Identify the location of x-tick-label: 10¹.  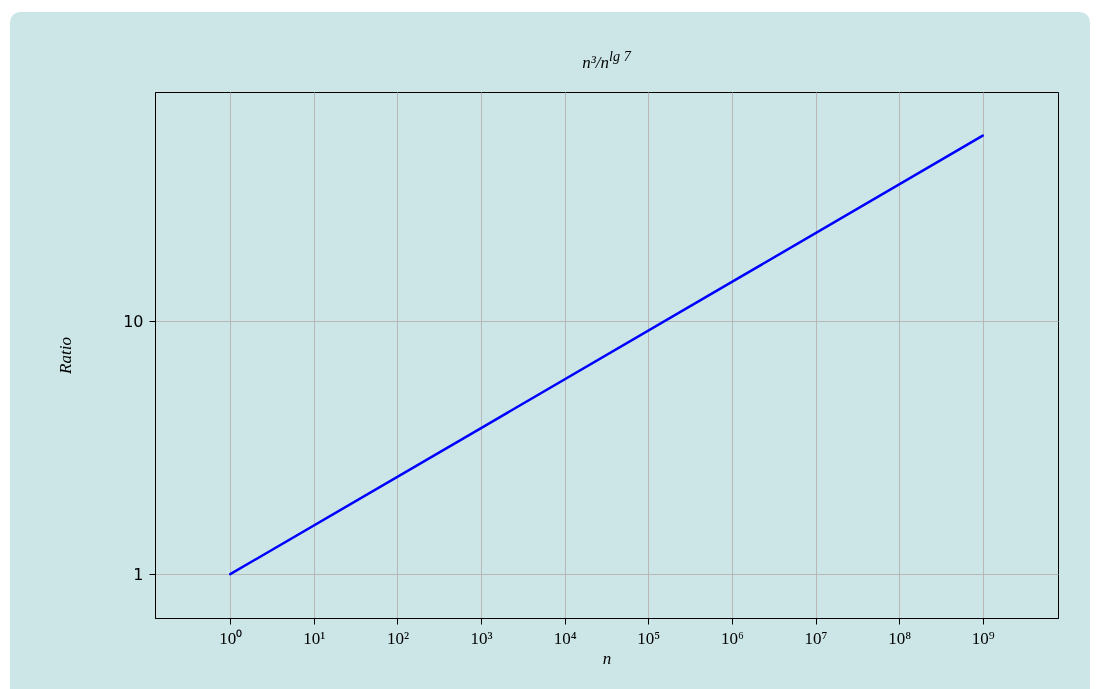
(314, 638).